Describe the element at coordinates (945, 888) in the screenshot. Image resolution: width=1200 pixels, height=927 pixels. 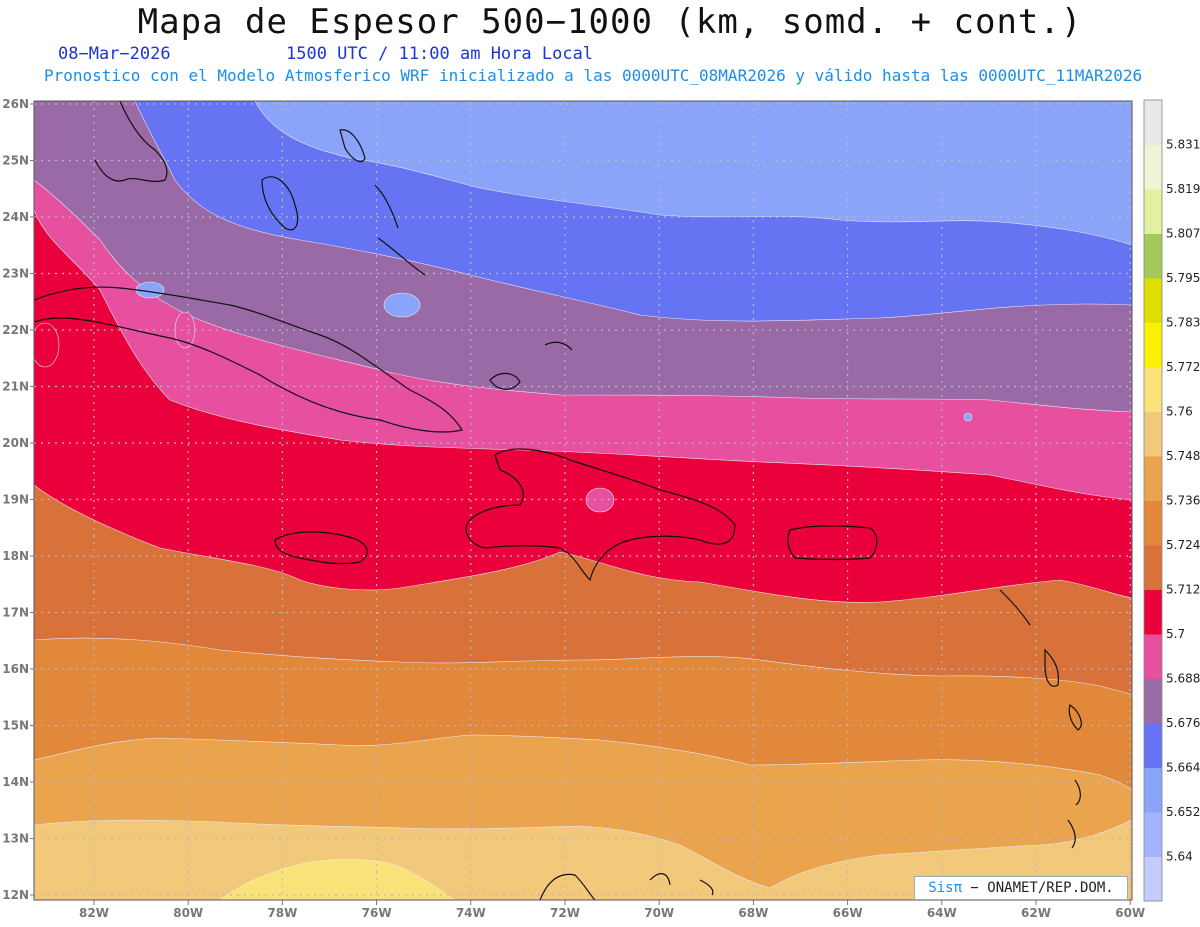
I see `credit-brand: Sisπ` at that location.